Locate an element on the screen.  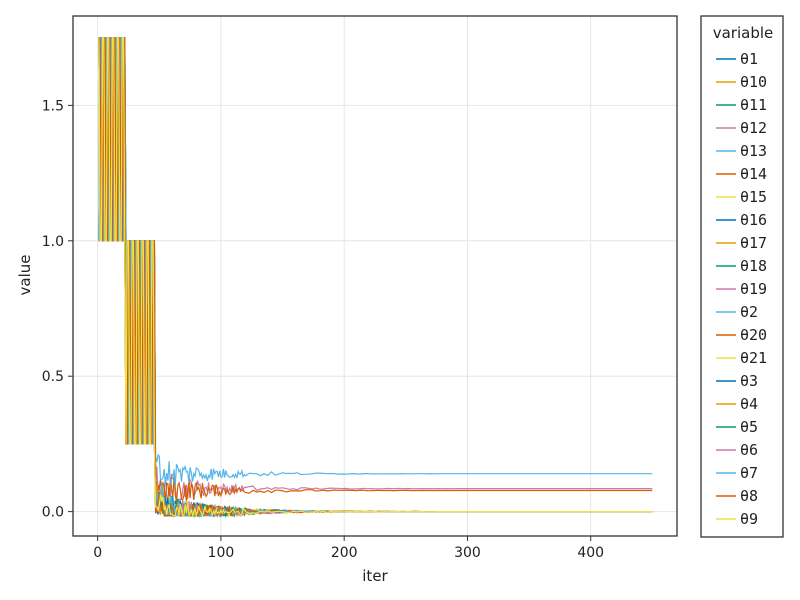
legend-label: θ17 is located at coordinates (753, 243).